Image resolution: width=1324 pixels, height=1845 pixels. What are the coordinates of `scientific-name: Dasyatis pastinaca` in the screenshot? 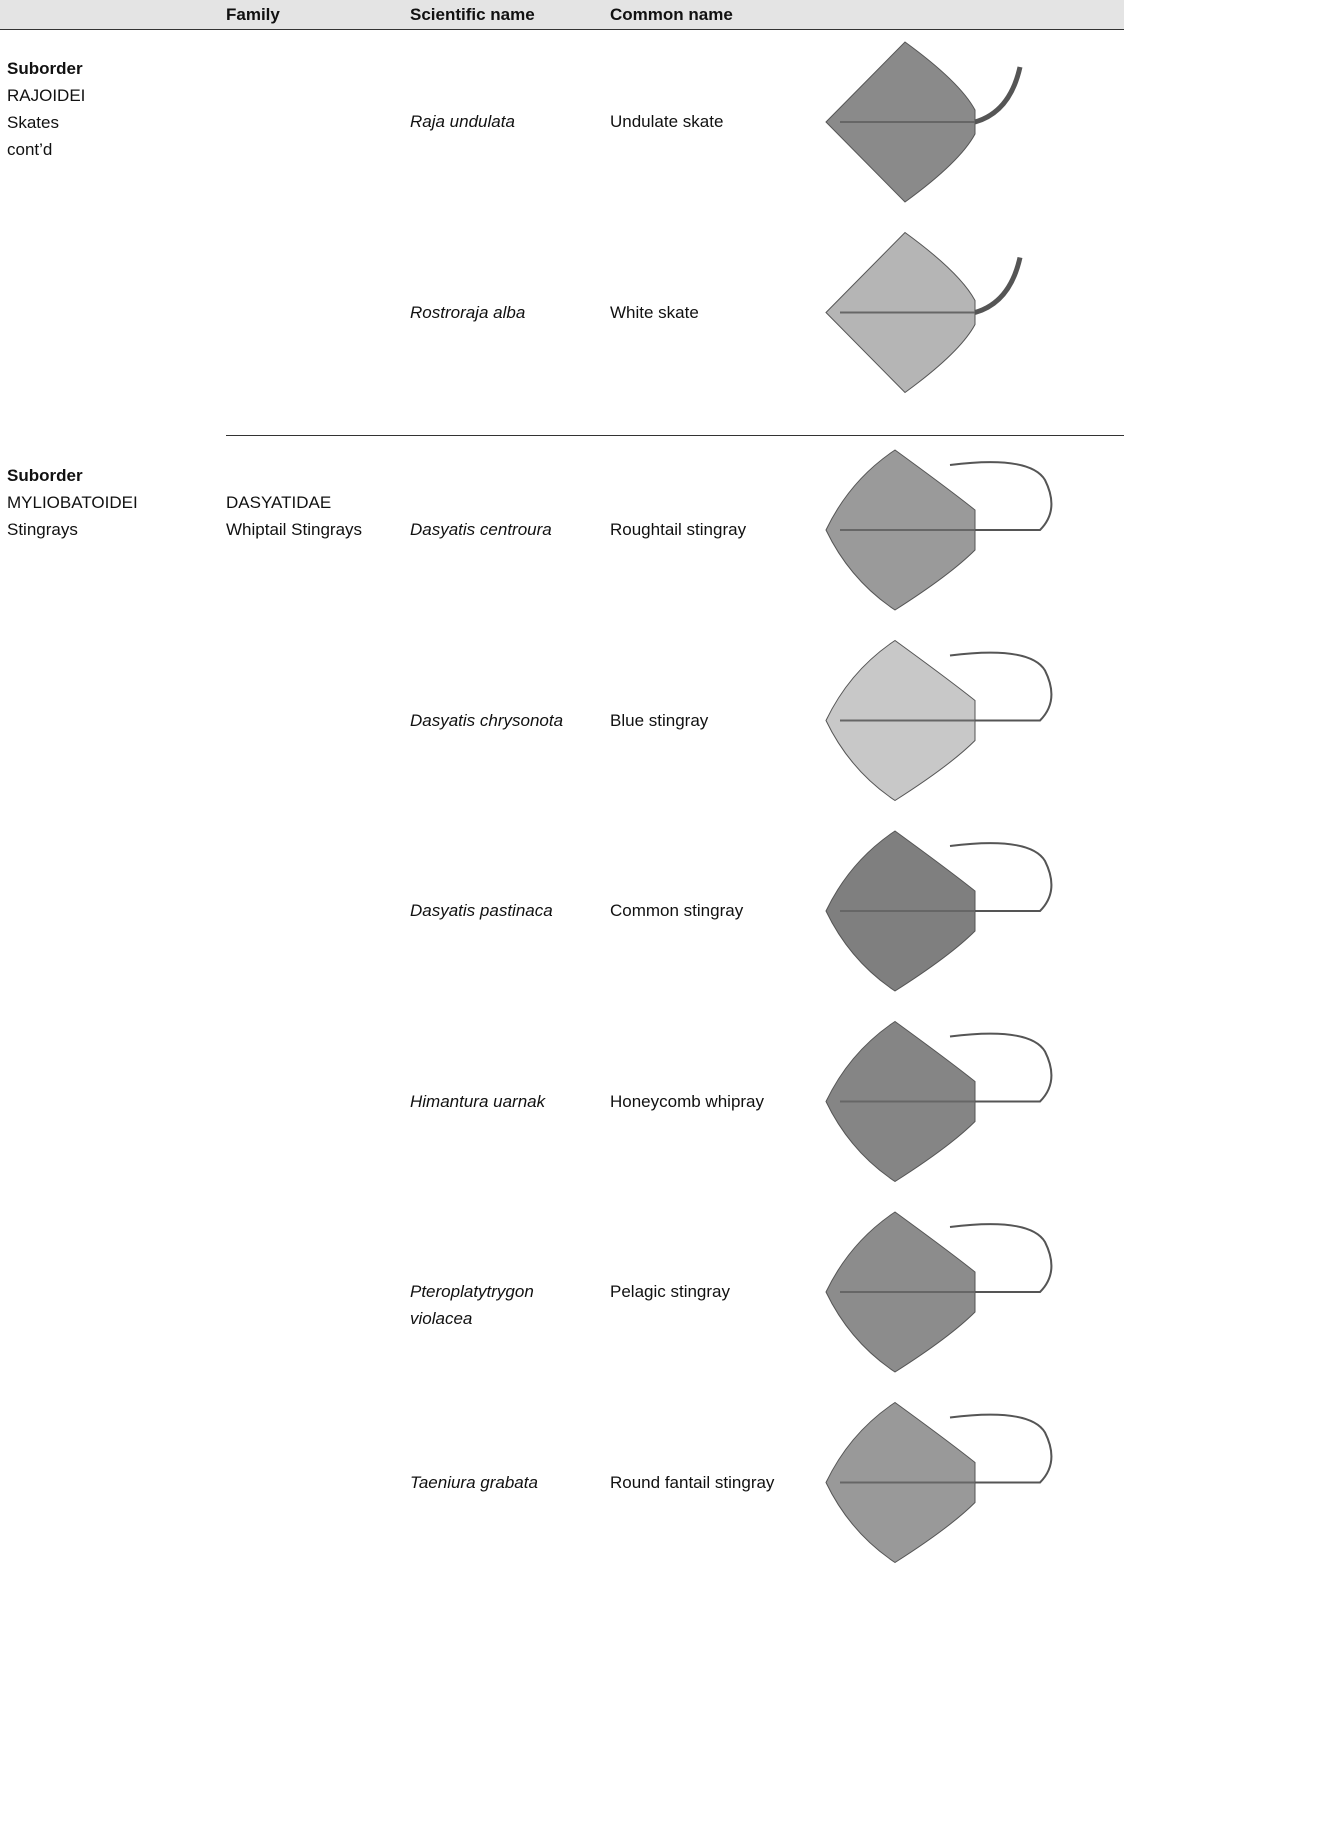 It's located at (481, 910).